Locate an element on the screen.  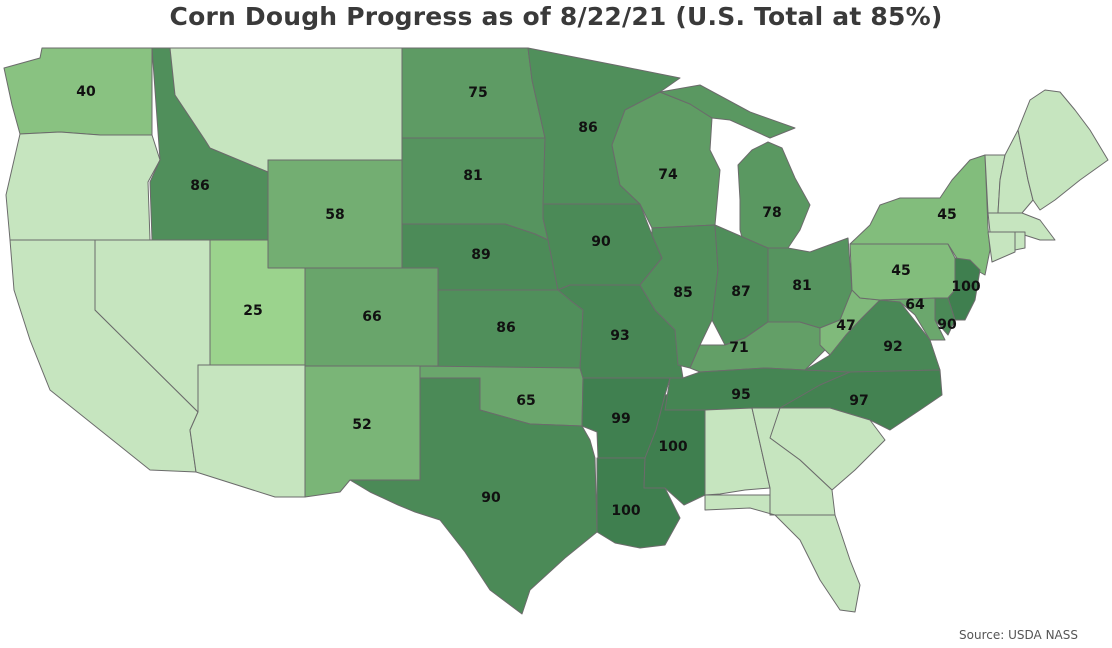
state-value-label-il: 85 is located at coordinates (682, 293).